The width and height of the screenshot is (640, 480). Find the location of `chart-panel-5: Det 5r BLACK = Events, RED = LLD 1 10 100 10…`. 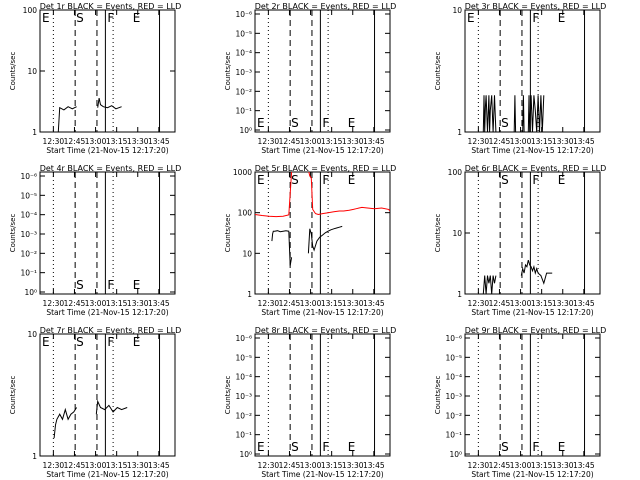

chart-panel-5: Det 5r BLACK = Events, RED = LLD 1 10 100 10… is located at coordinates (310, 240).